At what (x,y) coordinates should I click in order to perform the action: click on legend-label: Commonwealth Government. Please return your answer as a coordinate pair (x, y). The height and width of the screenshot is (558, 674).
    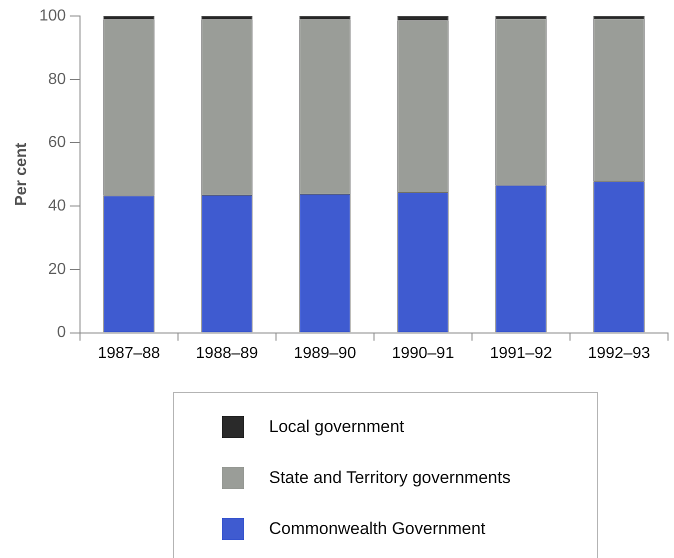
    Looking at the image, I should click on (377, 528).